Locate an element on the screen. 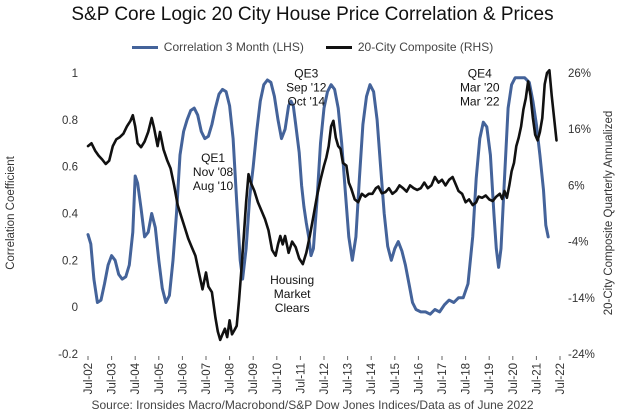  x-tick-label: Jul-07 is located at coordinates (207, 378).